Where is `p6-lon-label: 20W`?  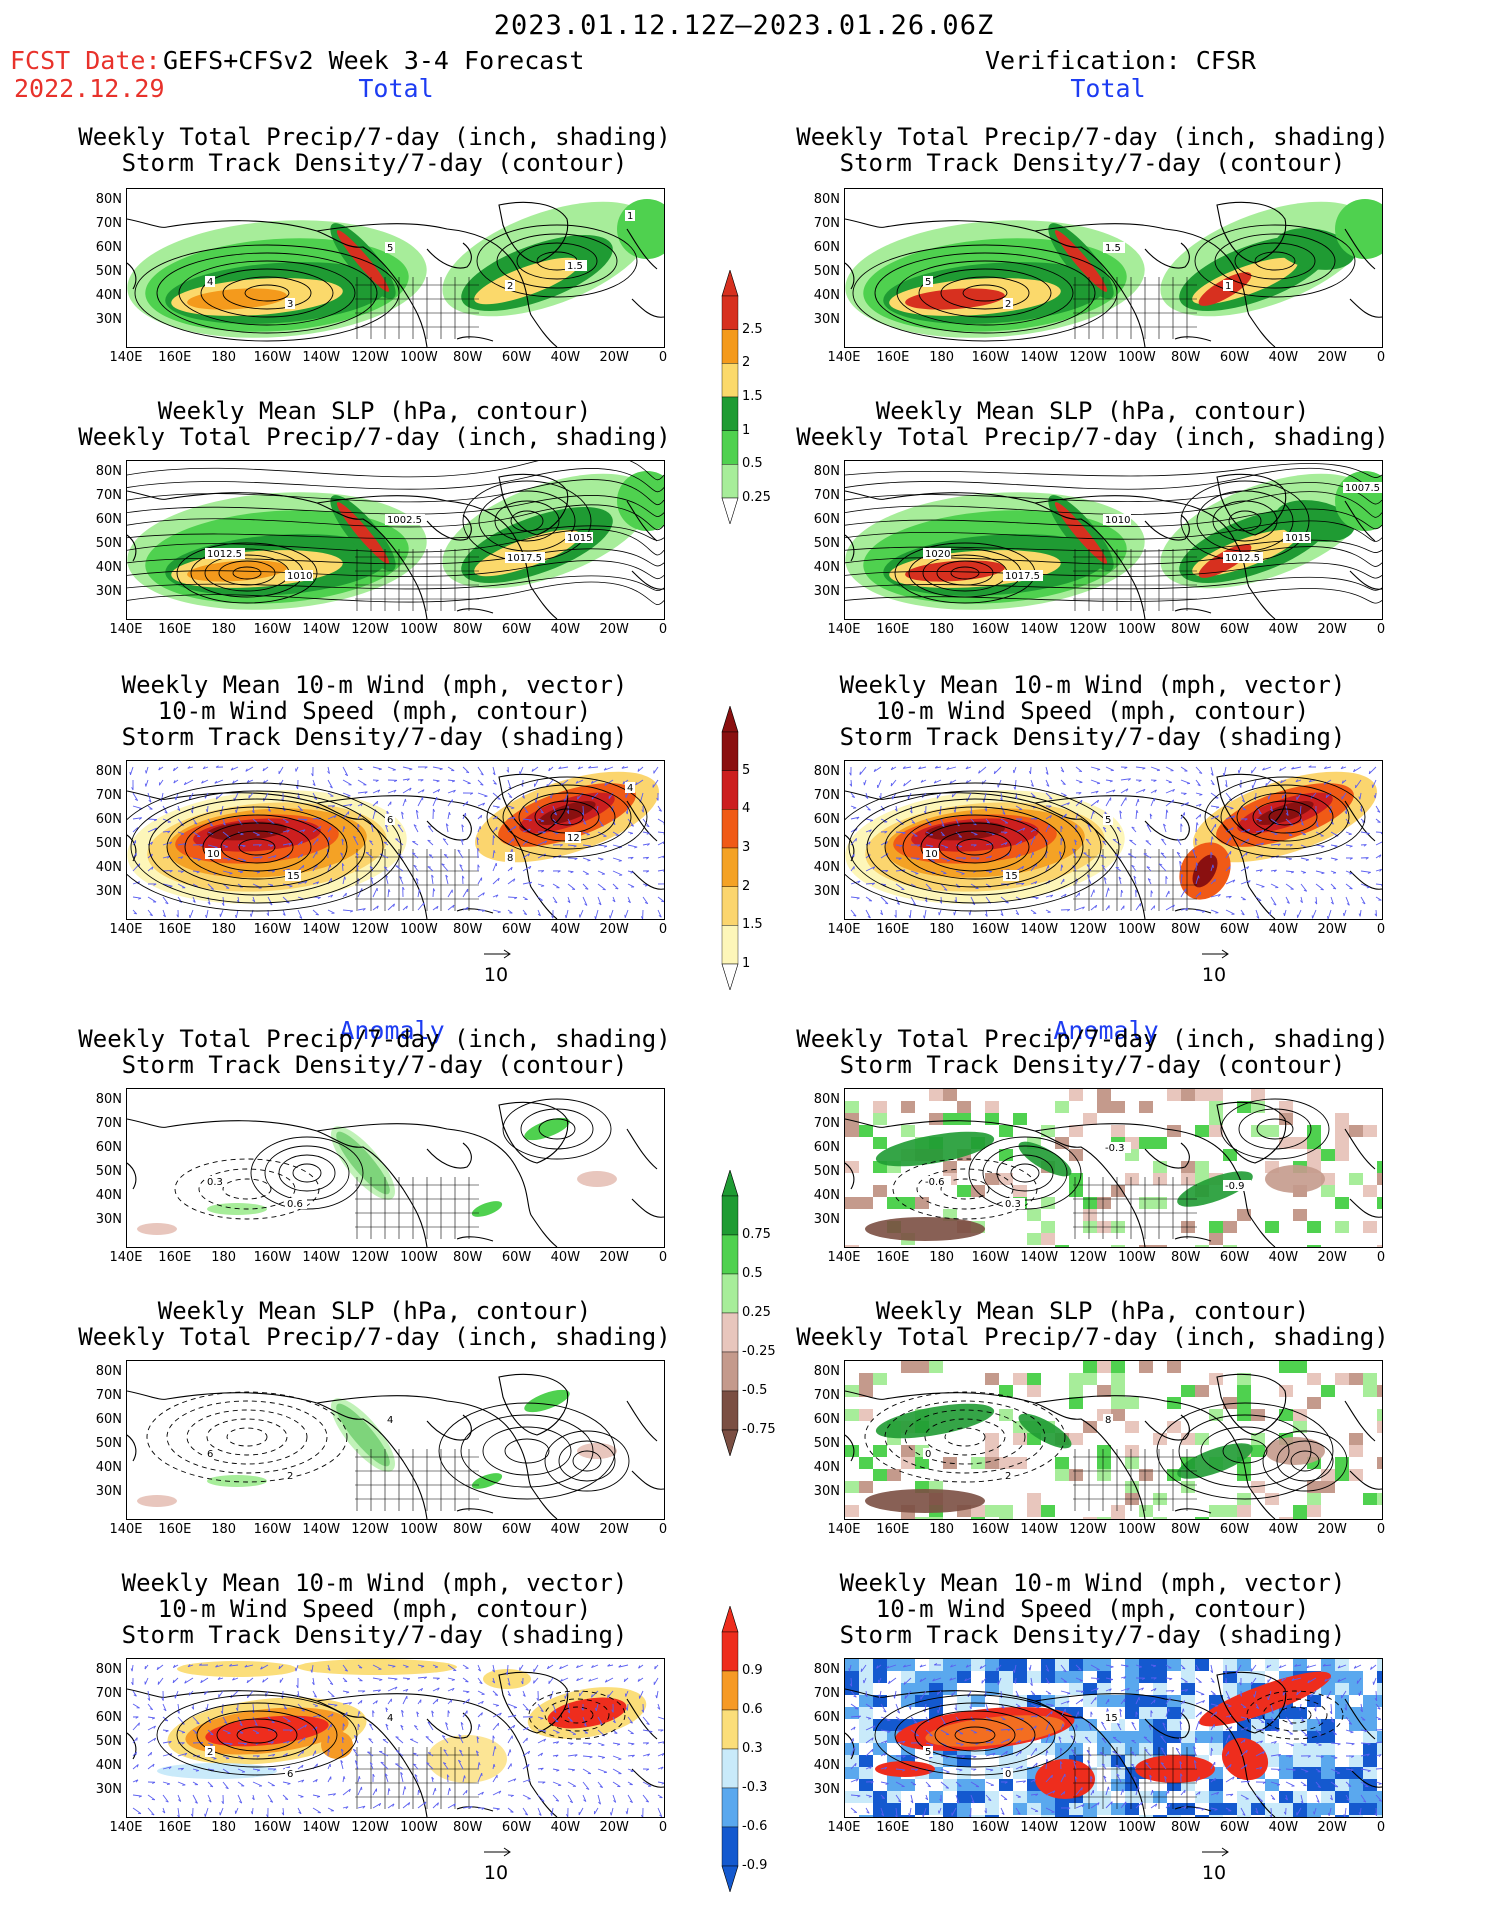
p6-lon-label: 20W is located at coordinates (614, 1827).